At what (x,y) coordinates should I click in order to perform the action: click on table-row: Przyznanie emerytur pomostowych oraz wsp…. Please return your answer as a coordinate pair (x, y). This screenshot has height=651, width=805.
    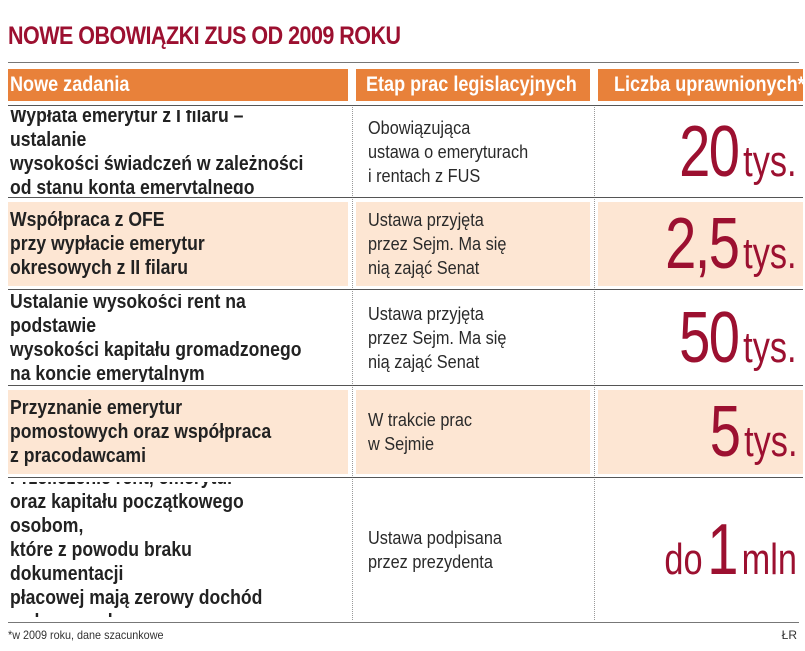
    Looking at the image, I should click on (405, 431).